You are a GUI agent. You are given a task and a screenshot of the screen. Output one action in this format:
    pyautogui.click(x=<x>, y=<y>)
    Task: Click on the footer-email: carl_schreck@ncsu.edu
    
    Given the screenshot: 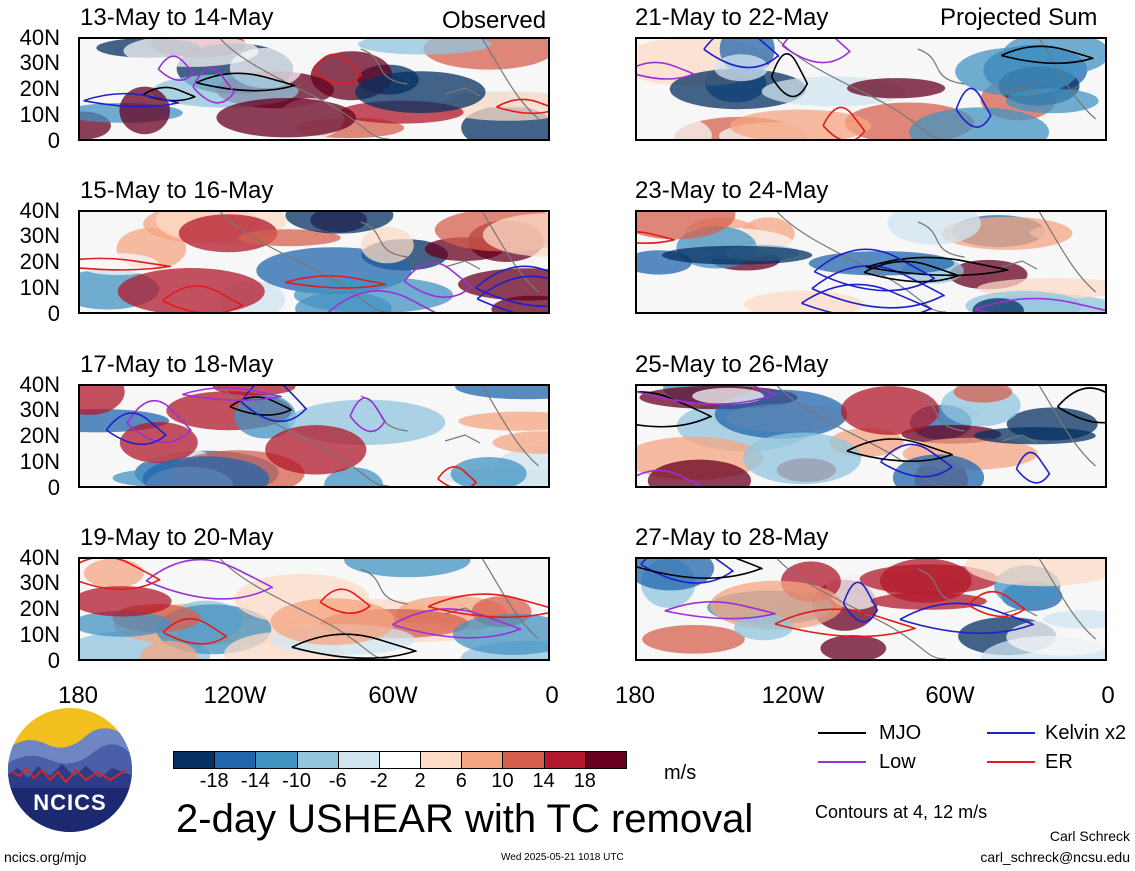 What is the action you would take?
    pyautogui.click(x=1055, y=857)
    